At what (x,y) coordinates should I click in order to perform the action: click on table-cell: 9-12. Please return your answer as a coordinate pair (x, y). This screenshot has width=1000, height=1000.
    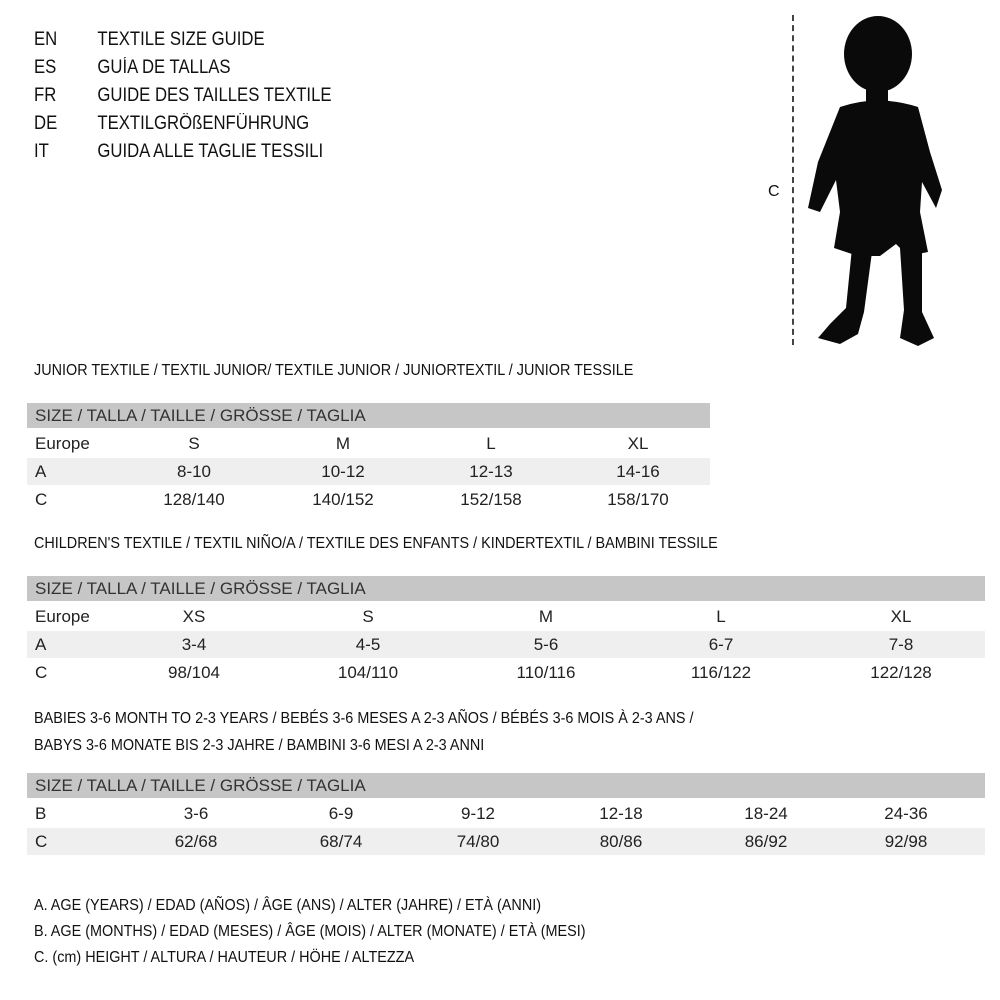
    Looking at the image, I should click on (478, 813).